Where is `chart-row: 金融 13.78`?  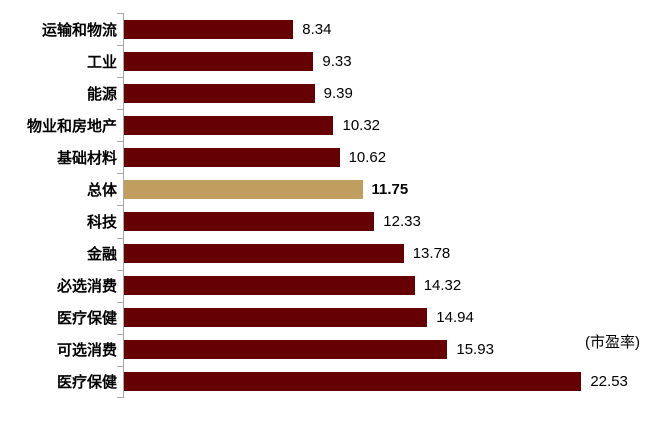 chart-row: 金融 13.78 is located at coordinates (328, 254).